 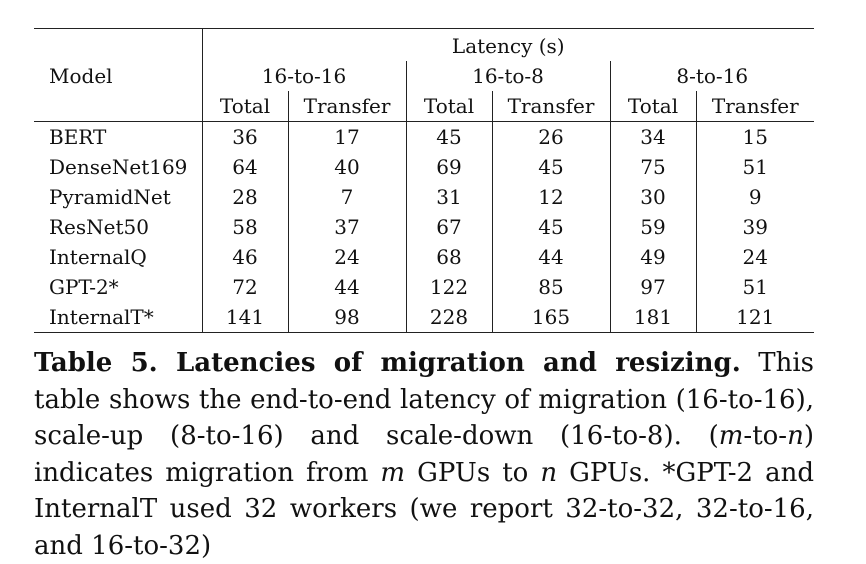 What do you see at coordinates (653, 167) in the screenshot?
I see `value-cell: 75` at bounding box center [653, 167].